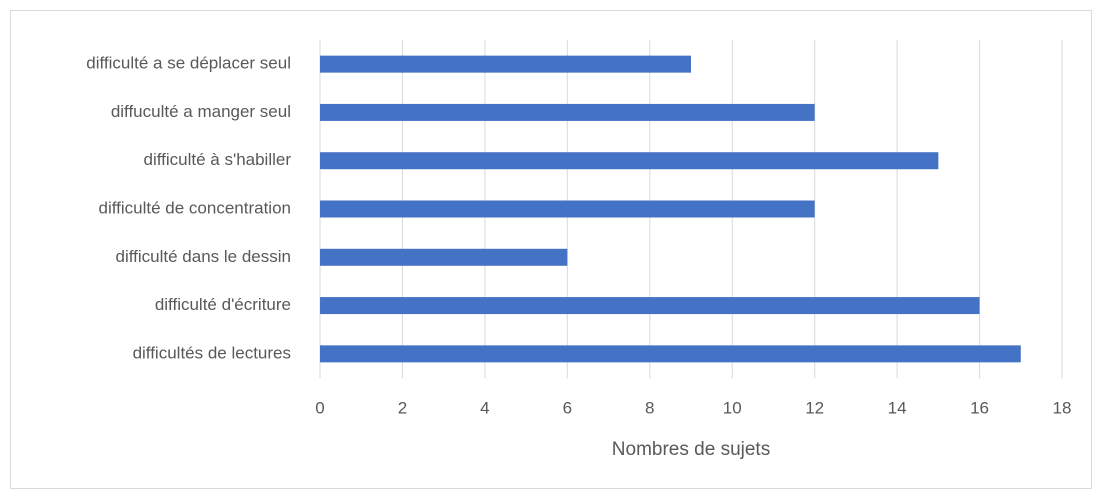 This screenshot has width=1093, height=490. I want to click on y-tick-label: difficulté de concentration, so click(195, 207).